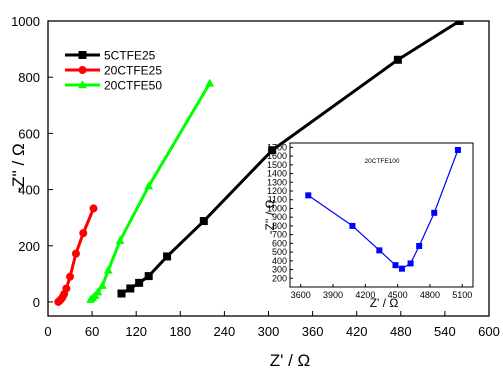 The image size is (503, 374). Describe the element at coordinates (29, 133) in the screenshot. I see `main-y-tick-label: 600` at that location.